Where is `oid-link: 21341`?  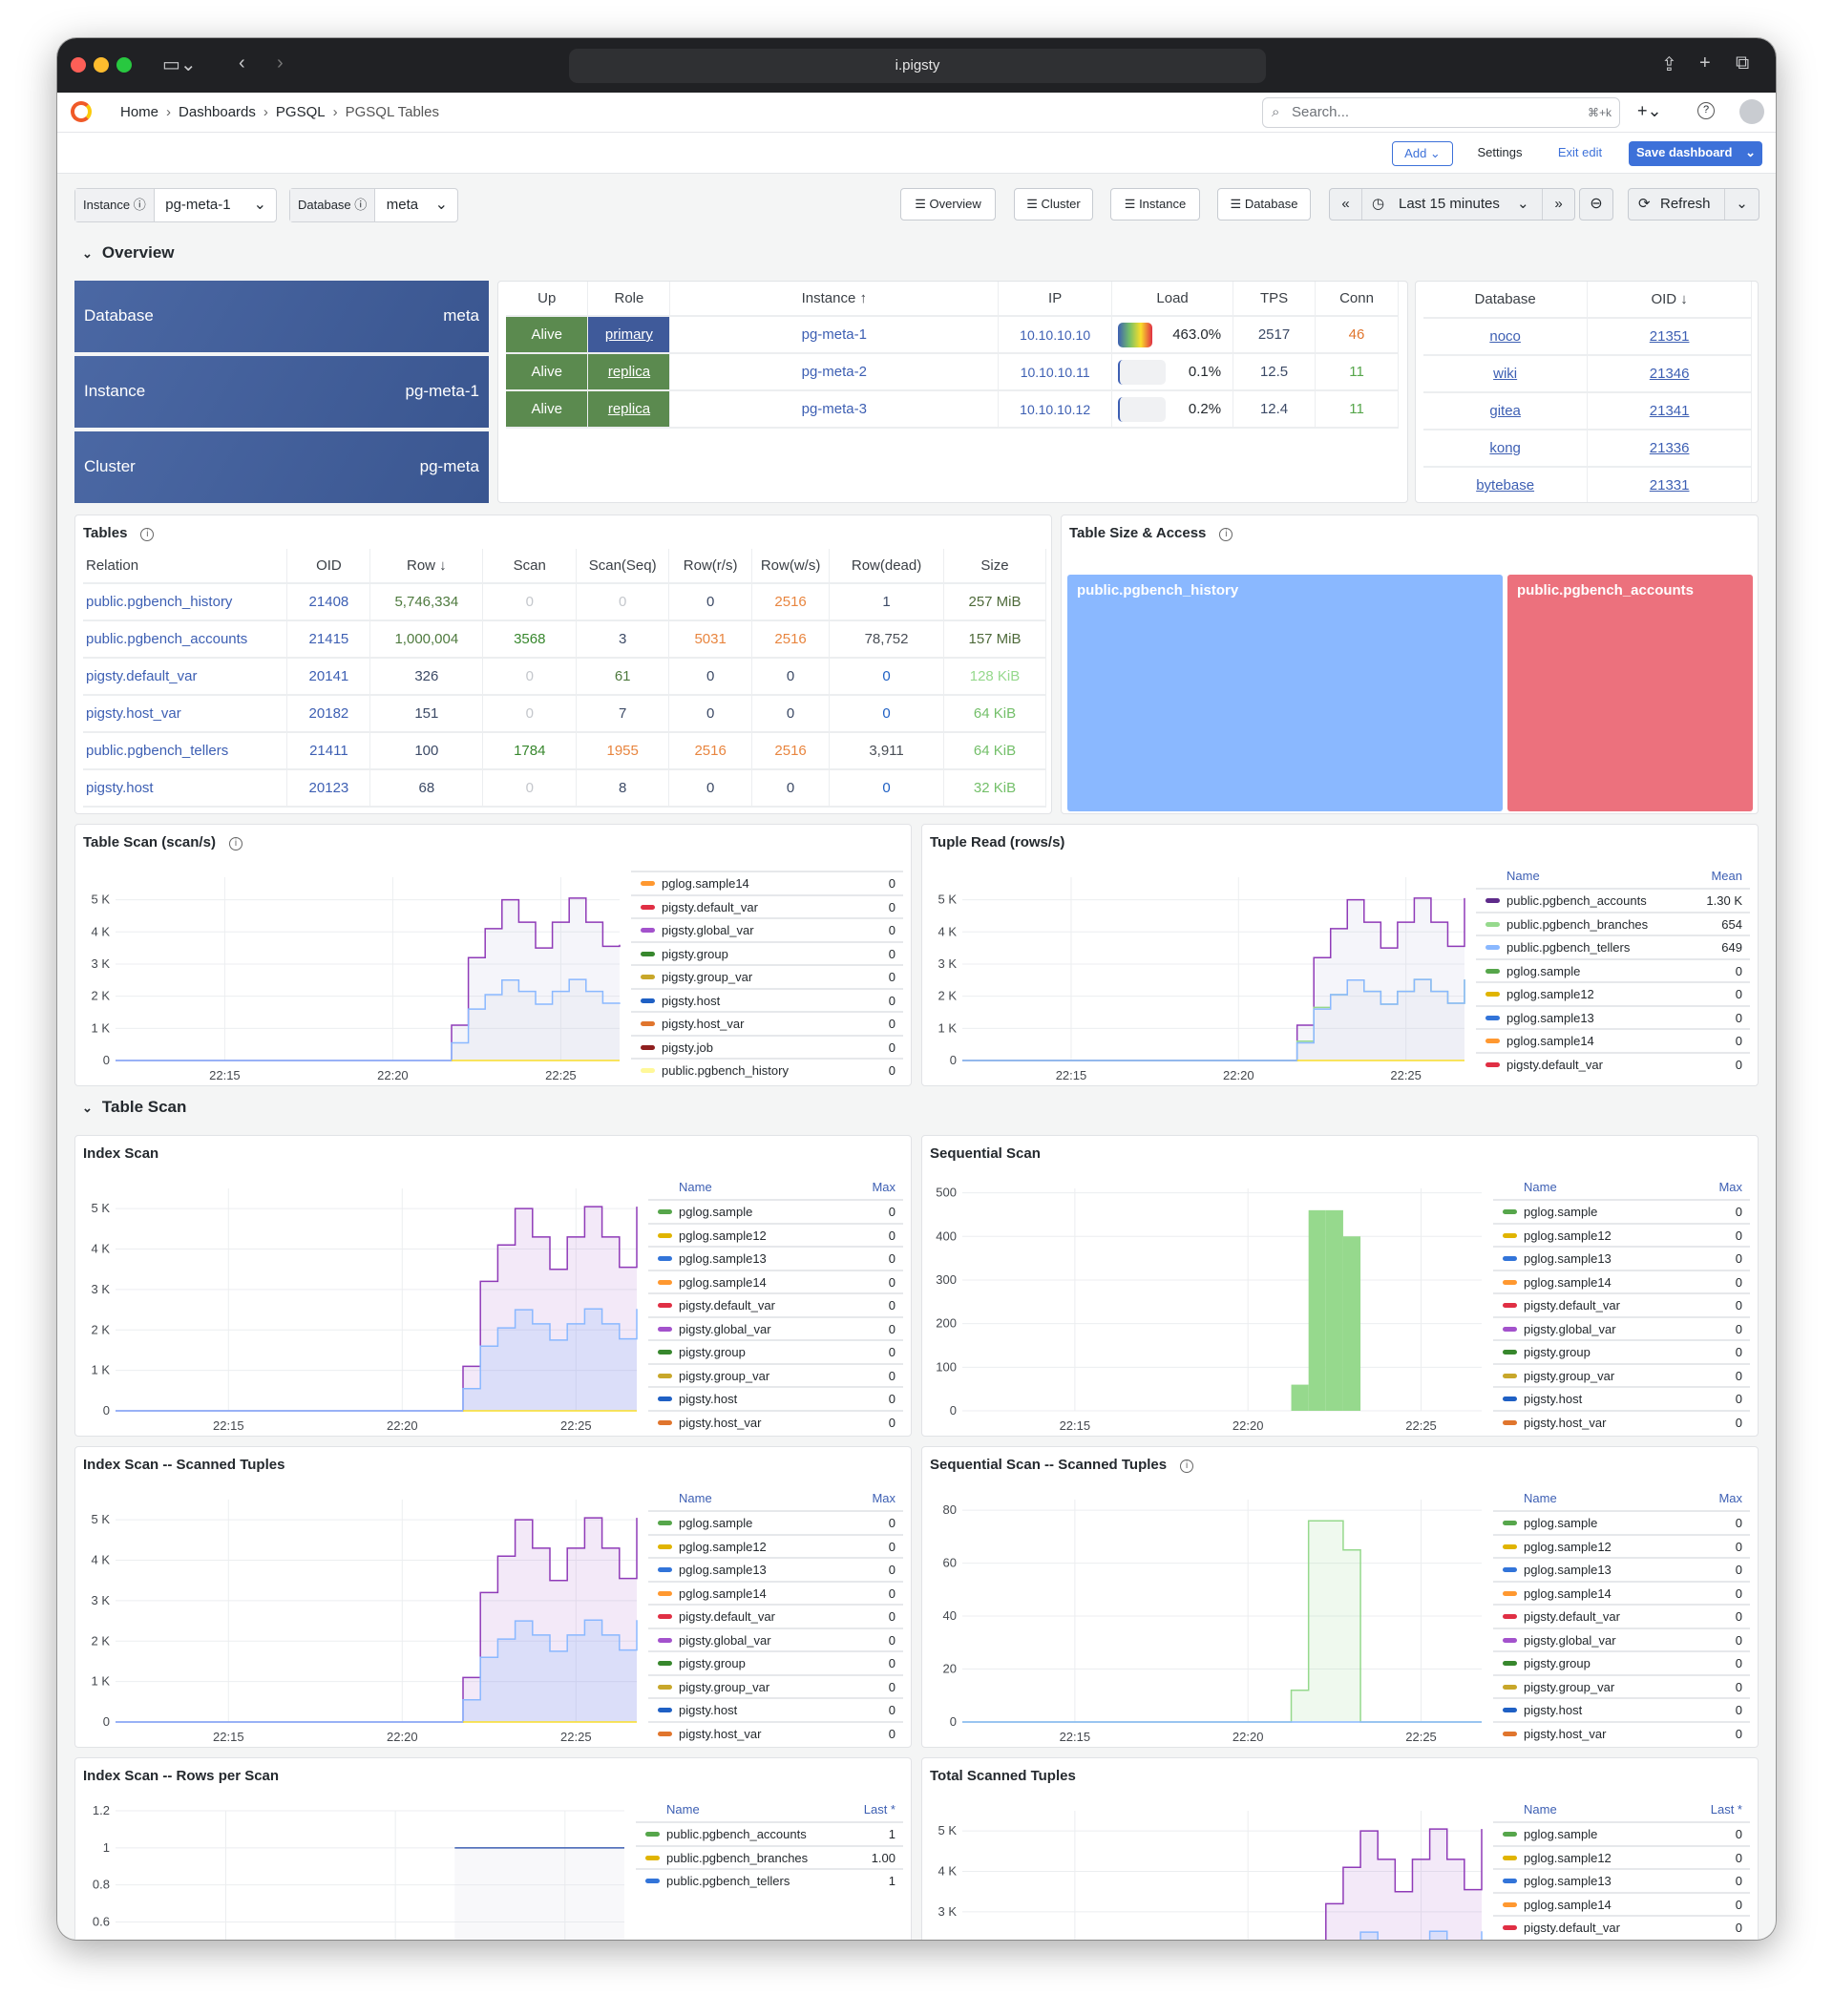 oid-link: 21341 is located at coordinates (1669, 411).